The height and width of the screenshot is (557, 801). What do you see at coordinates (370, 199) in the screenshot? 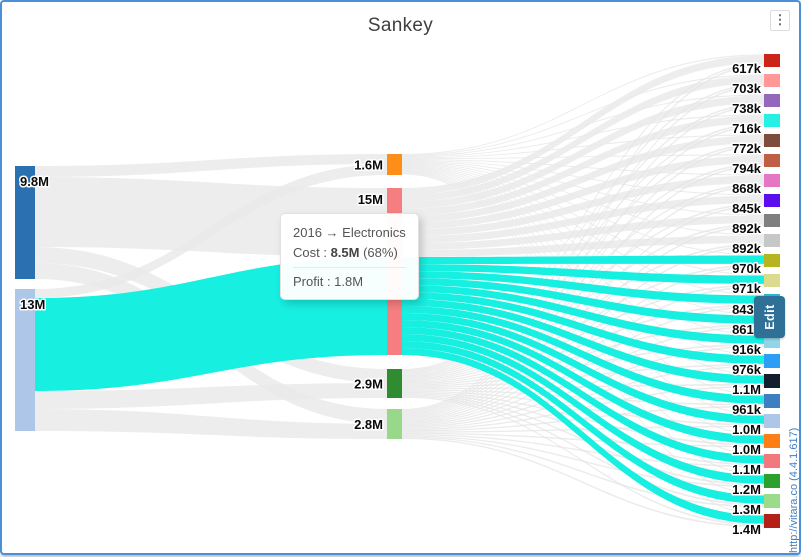
I see `node-label-15m: 15M` at bounding box center [370, 199].